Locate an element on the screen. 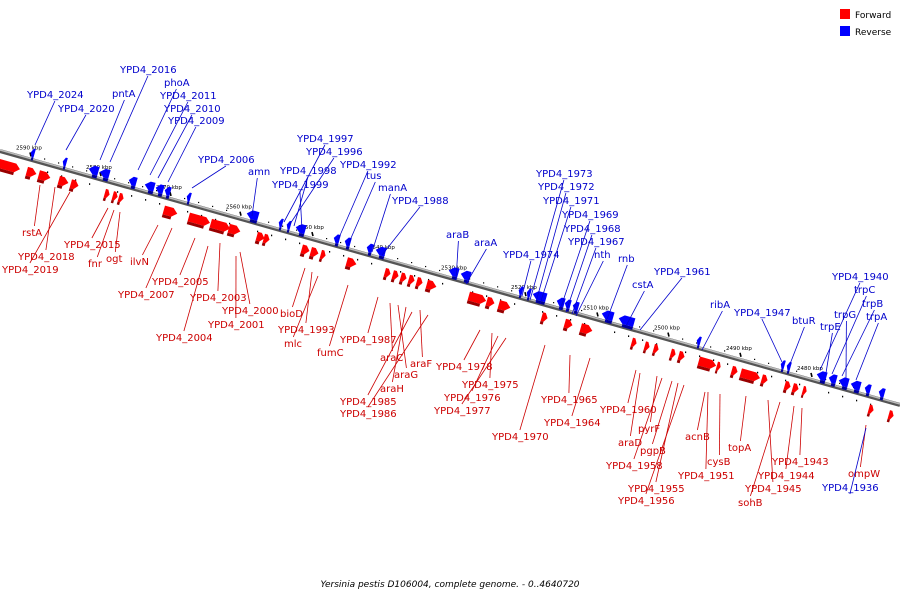 The height and width of the screenshot is (600, 900). gene-label: YPD4_2010 is located at coordinates (192, 109).